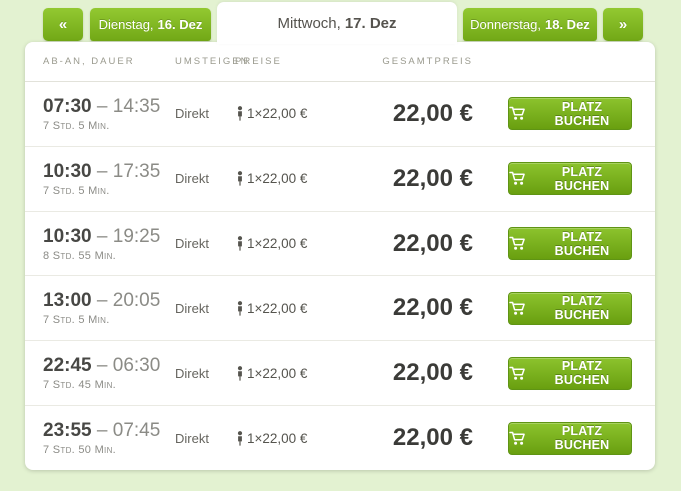 The image size is (681, 491). I want to click on next-day-button: », so click(623, 24).